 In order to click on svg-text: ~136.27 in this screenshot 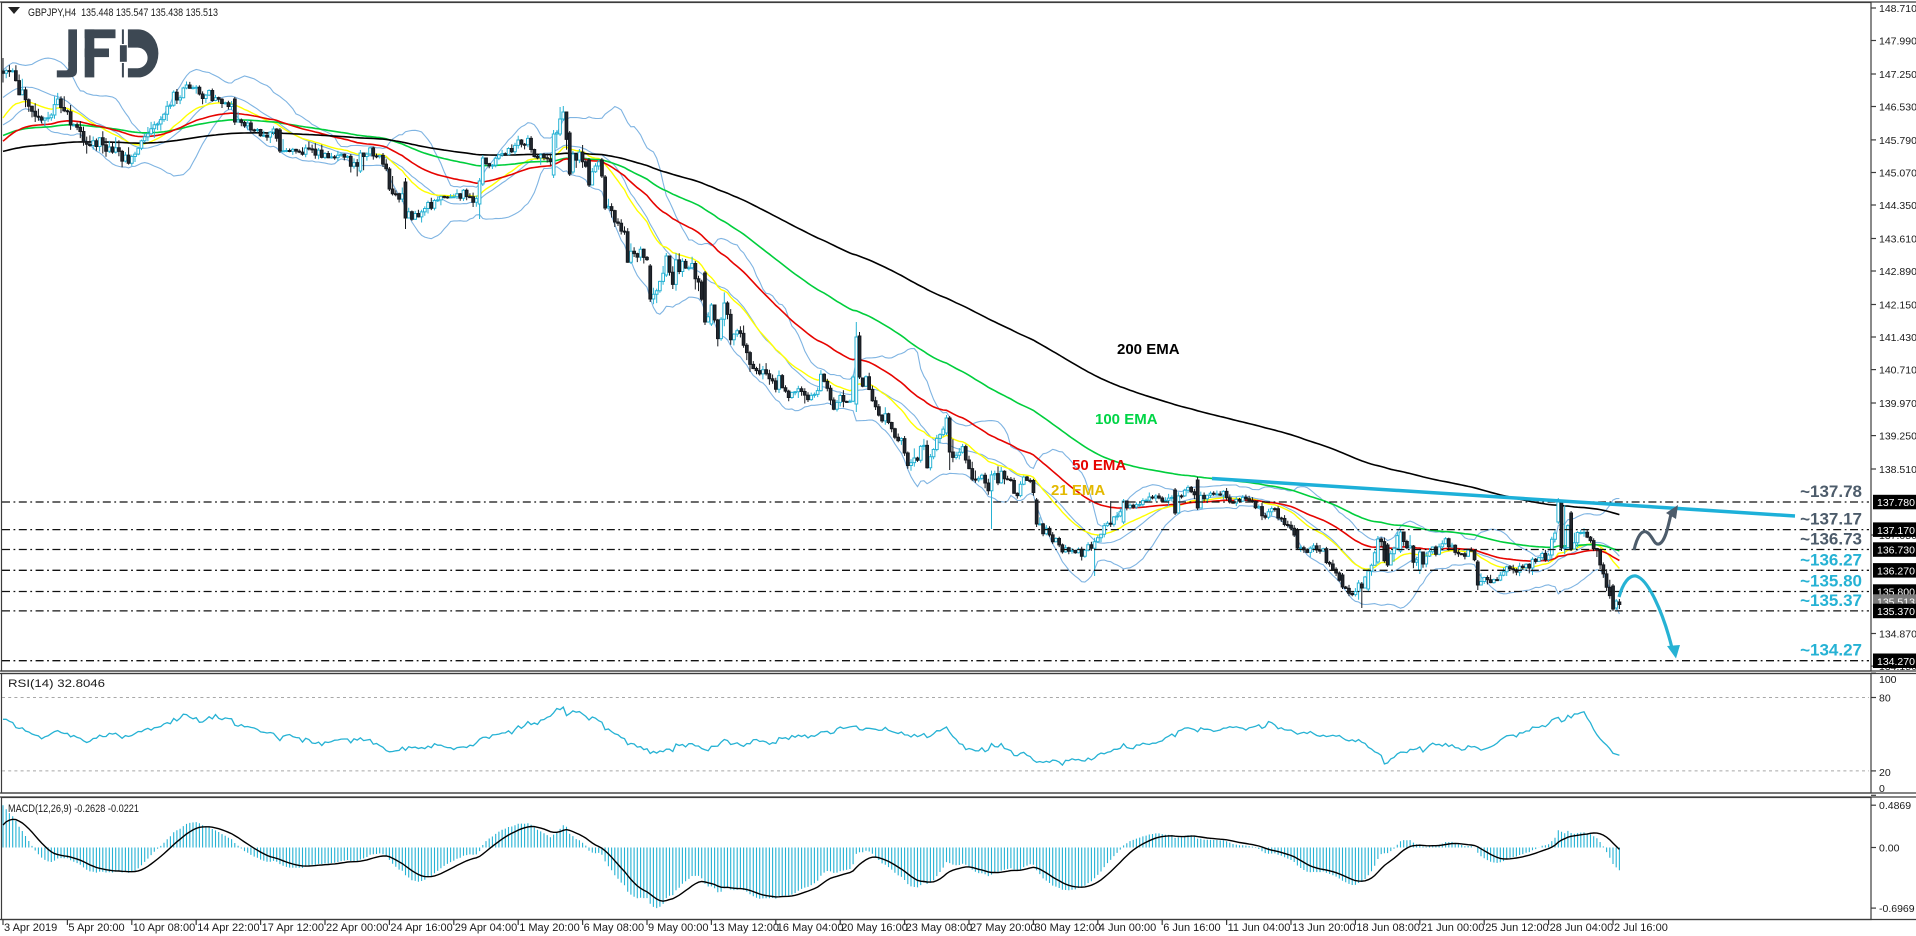, I will do `click(1831, 559)`.